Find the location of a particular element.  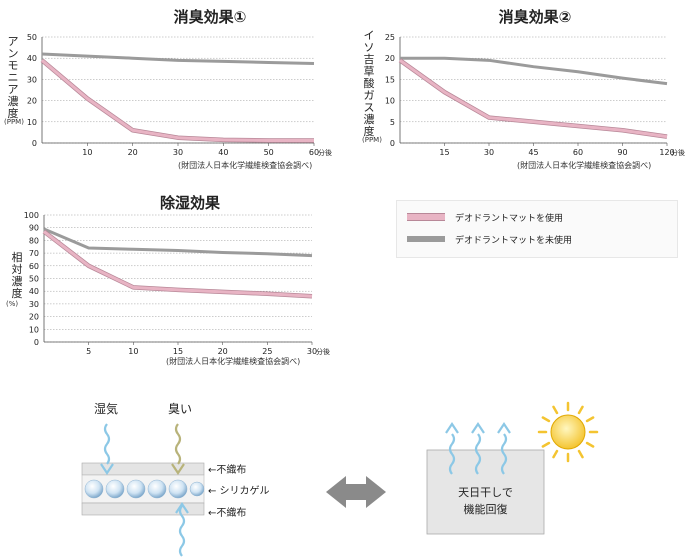

humidity-arrow-icon is located at coordinates (107, 449).